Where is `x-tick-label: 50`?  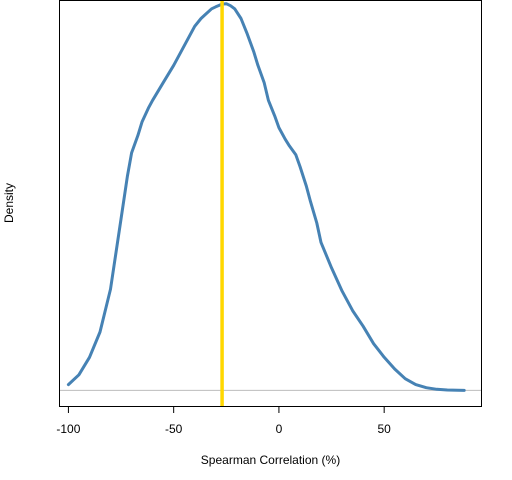 x-tick-label: 50 is located at coordinates (384, 429).